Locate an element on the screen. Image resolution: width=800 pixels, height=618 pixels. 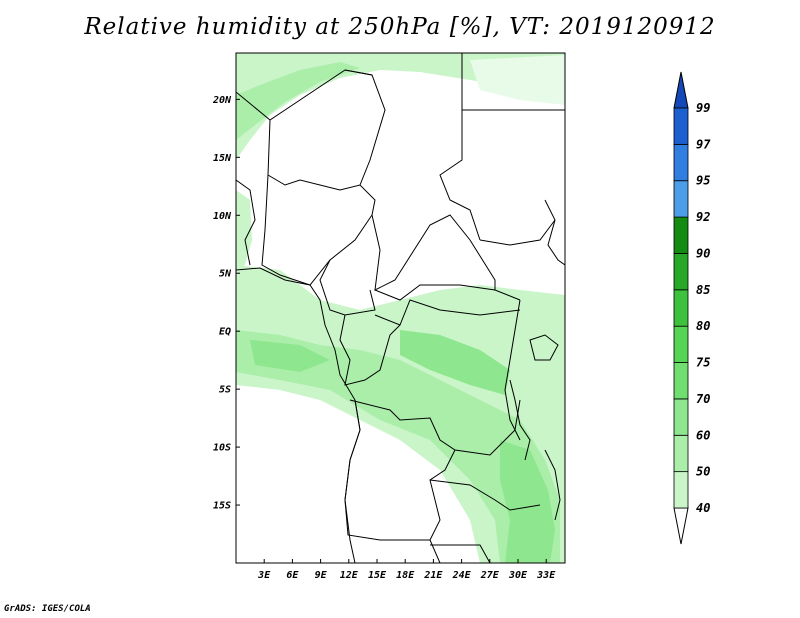
colorbar-label: 92 is located at coordinates (703, 217).